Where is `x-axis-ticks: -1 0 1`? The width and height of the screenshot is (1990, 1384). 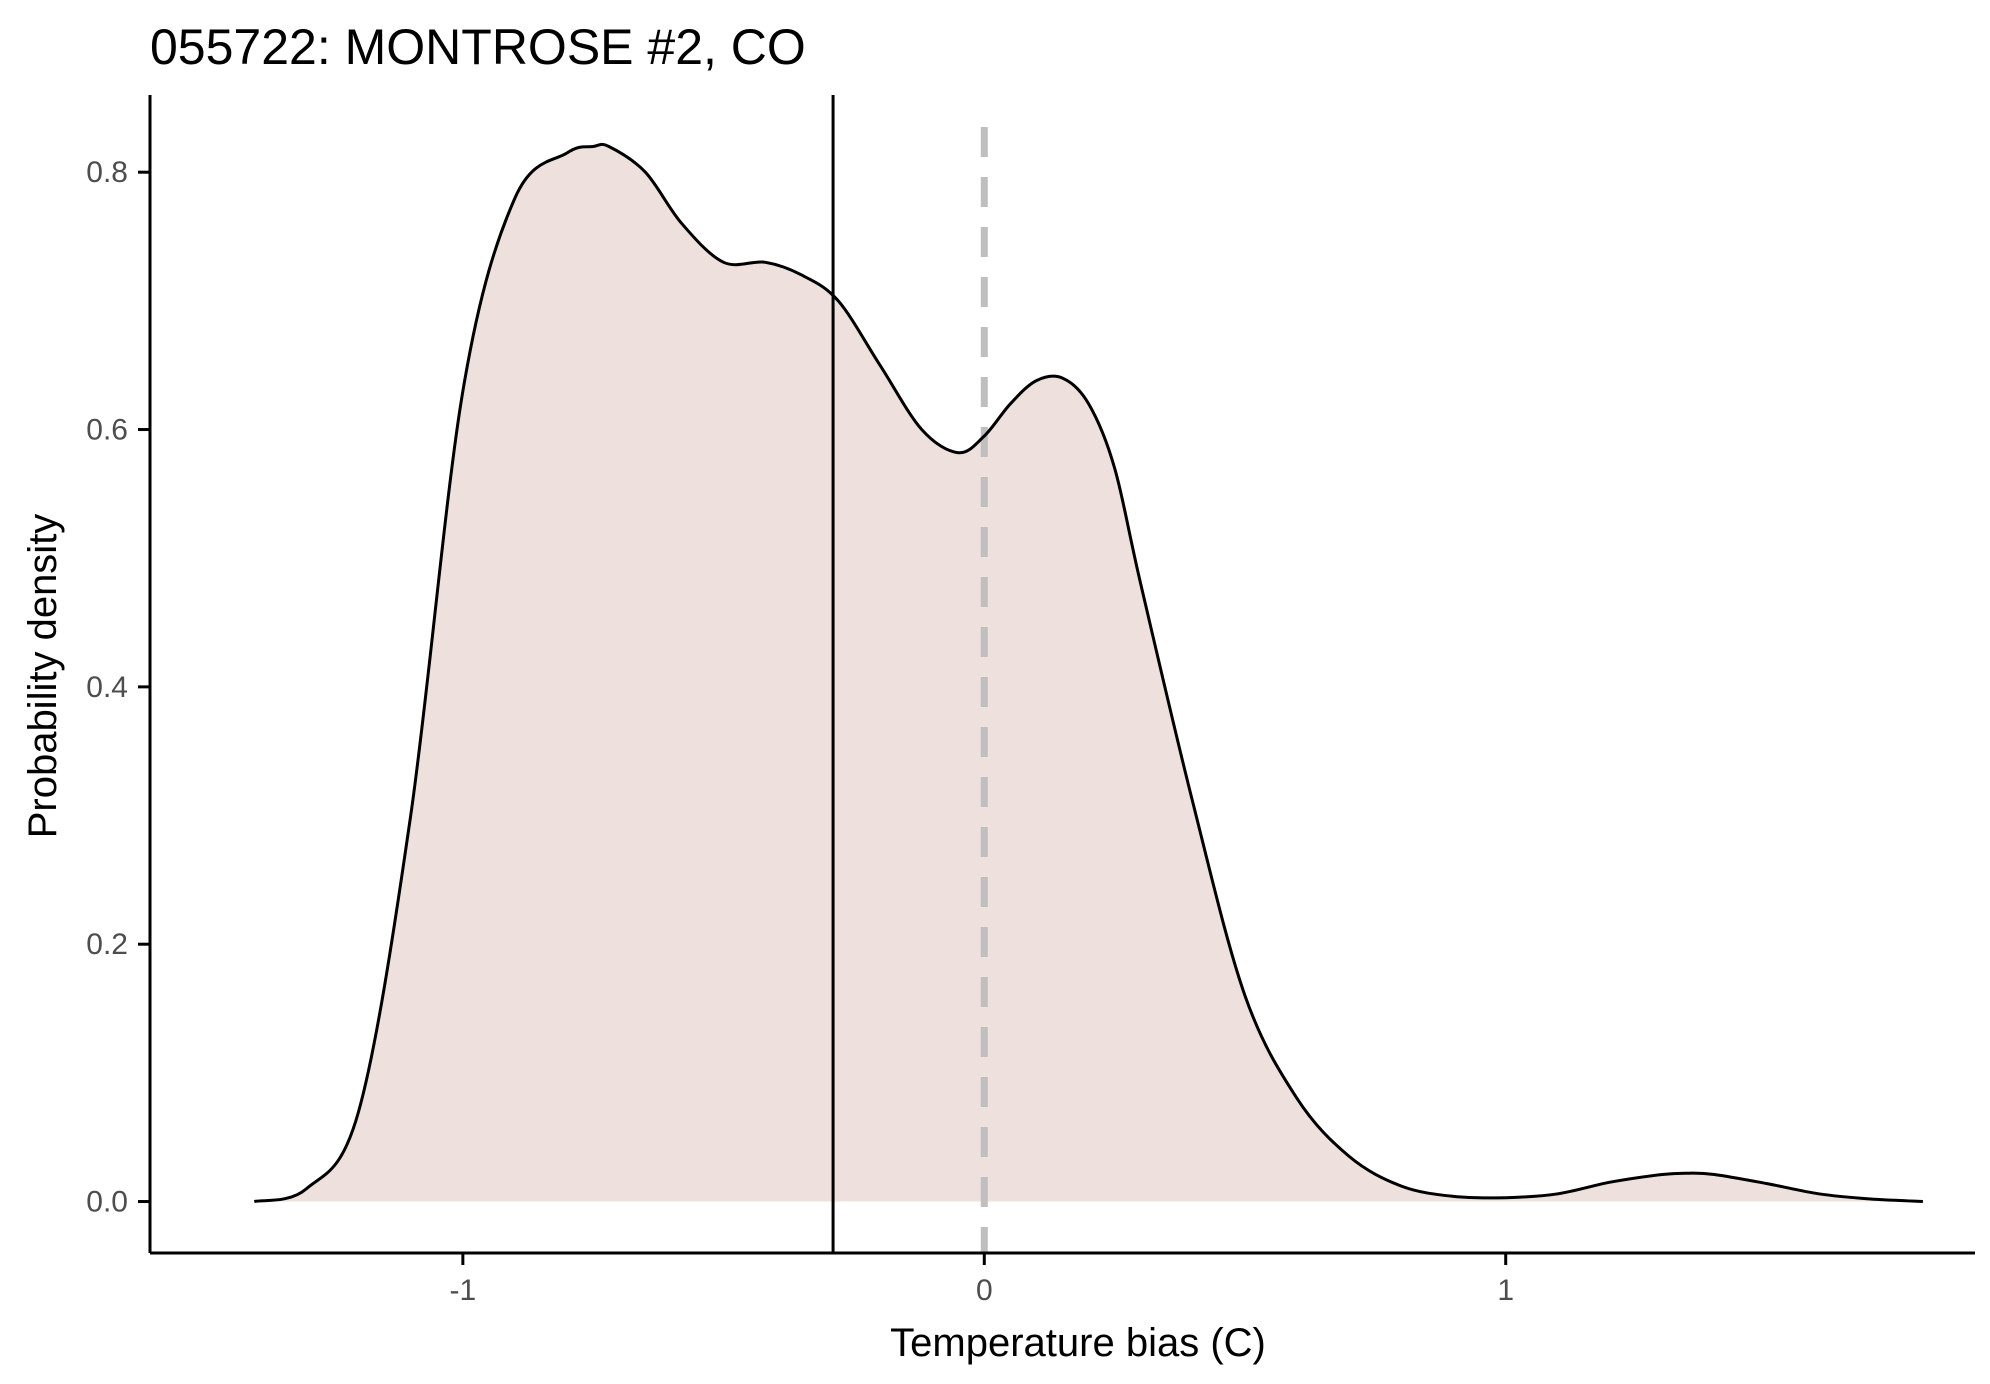
x-axis-ticks: -1 0 1 is located at coordinates (982, 1280).